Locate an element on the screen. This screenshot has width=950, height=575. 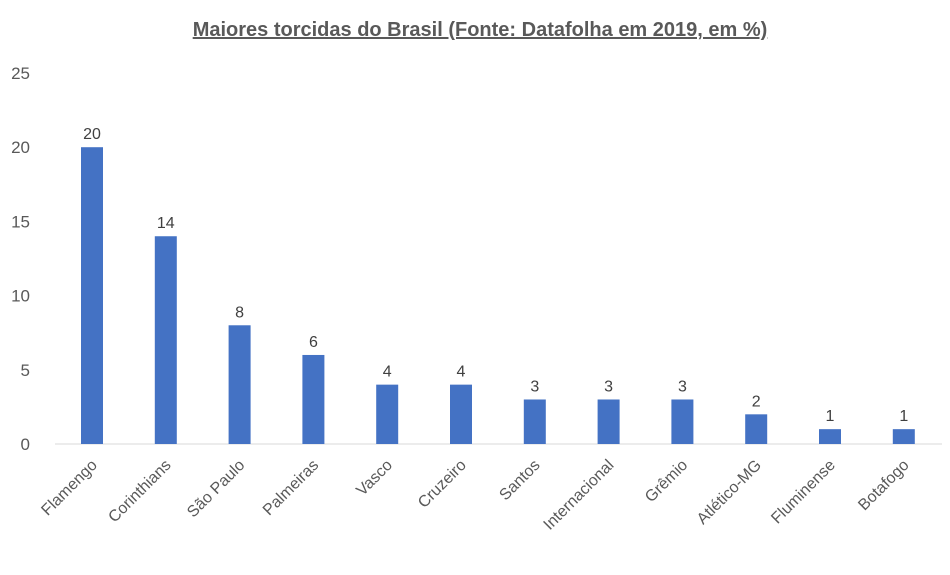
y-tick-label: 20 is located at coordinates (20, 147).